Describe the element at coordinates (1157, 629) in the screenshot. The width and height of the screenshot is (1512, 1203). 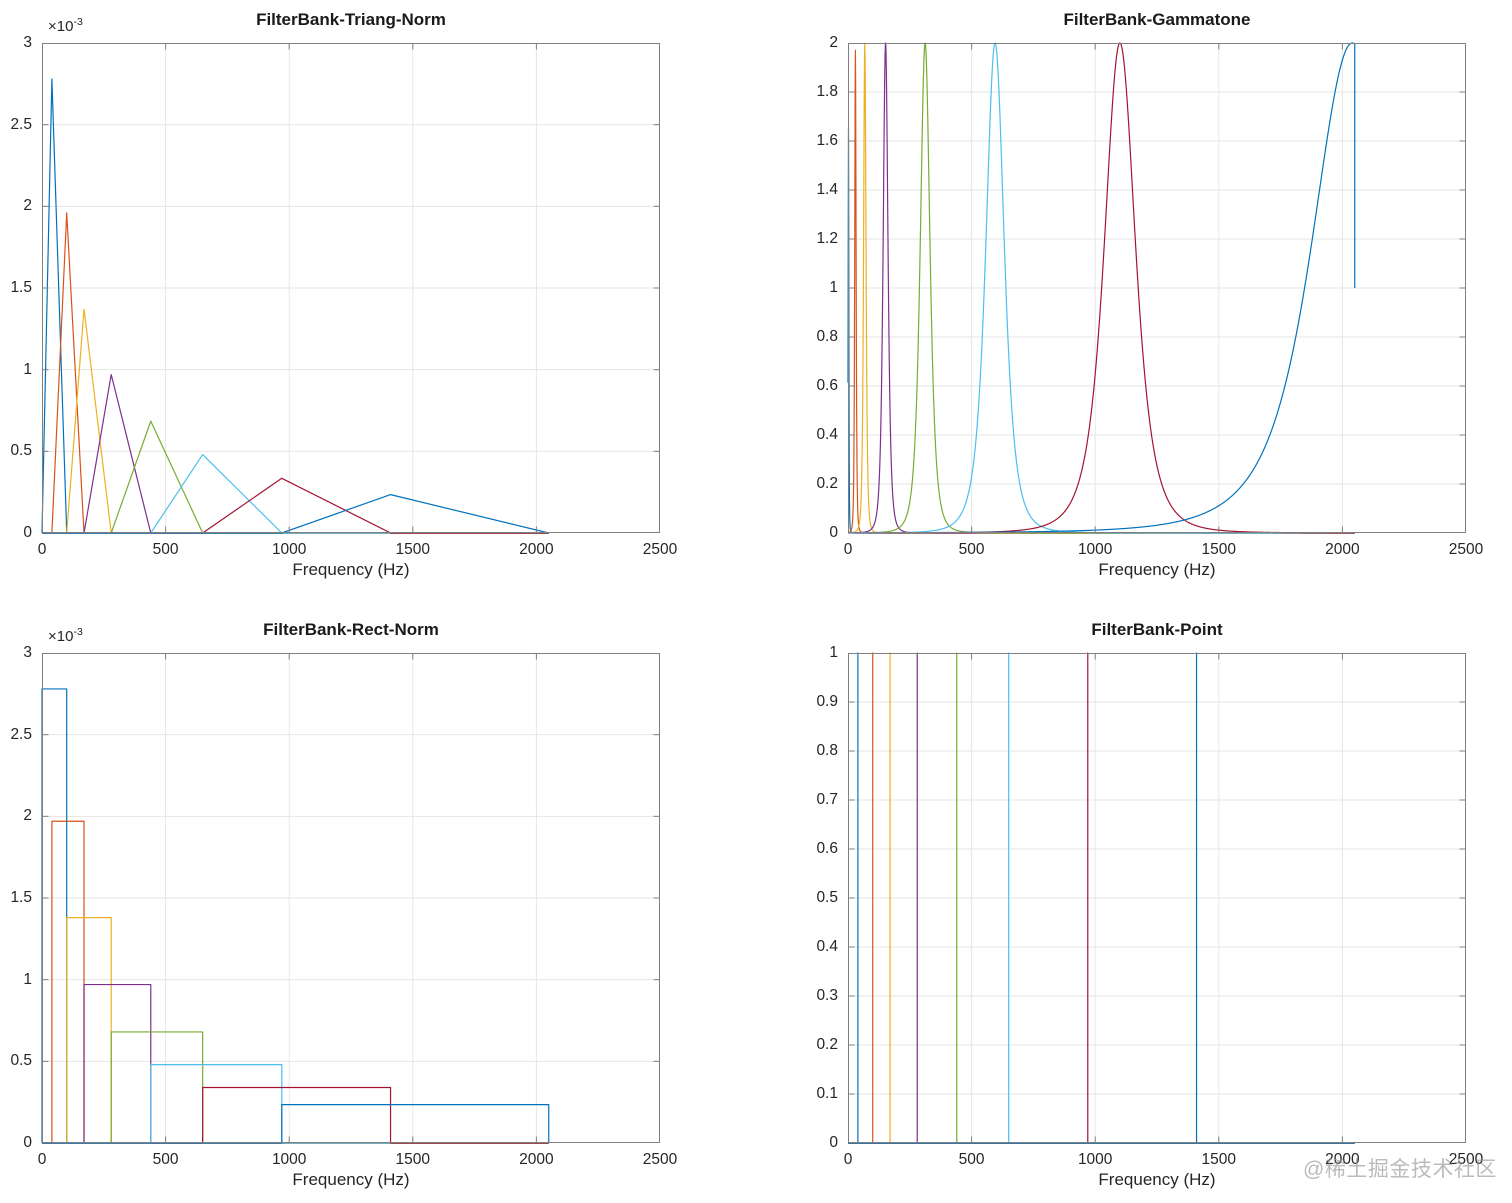
I see `plot-title: FilterBank-Point` at that location.